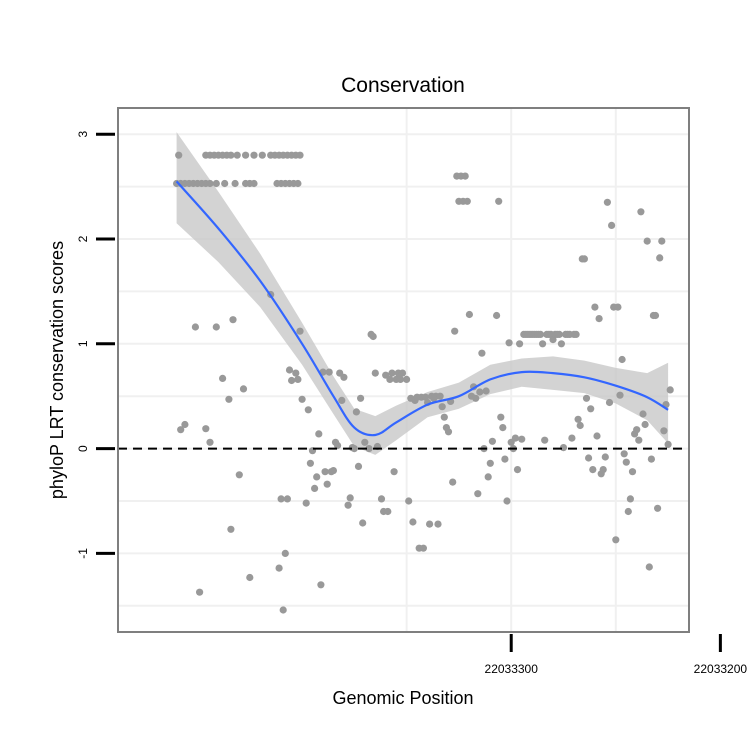 The width and height of the screenshot is (750, 750). What do you see at coordinates (95, 345) in the screenshot?
I see `y-axis-ticks: -1 0 1 2 3` at bounding box center [95, 345].